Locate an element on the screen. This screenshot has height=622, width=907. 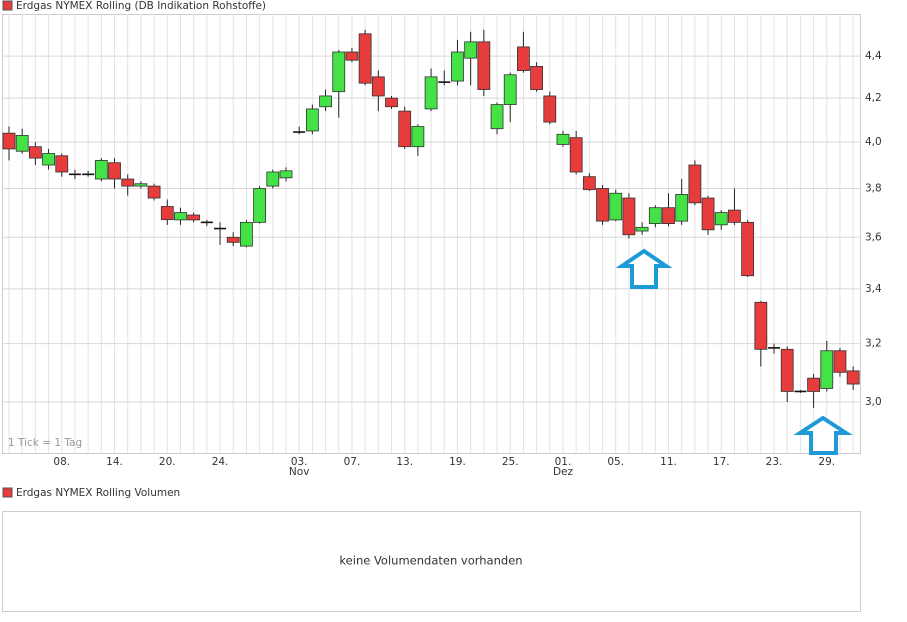
x-sublabel: Dez is located at coordinates (563, 472).